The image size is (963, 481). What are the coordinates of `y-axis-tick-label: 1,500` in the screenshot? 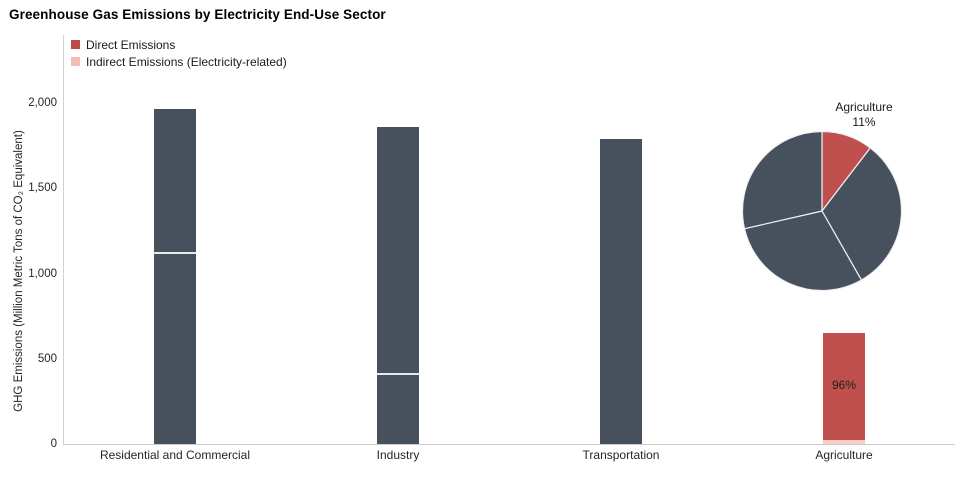 It's located at (42, 188).